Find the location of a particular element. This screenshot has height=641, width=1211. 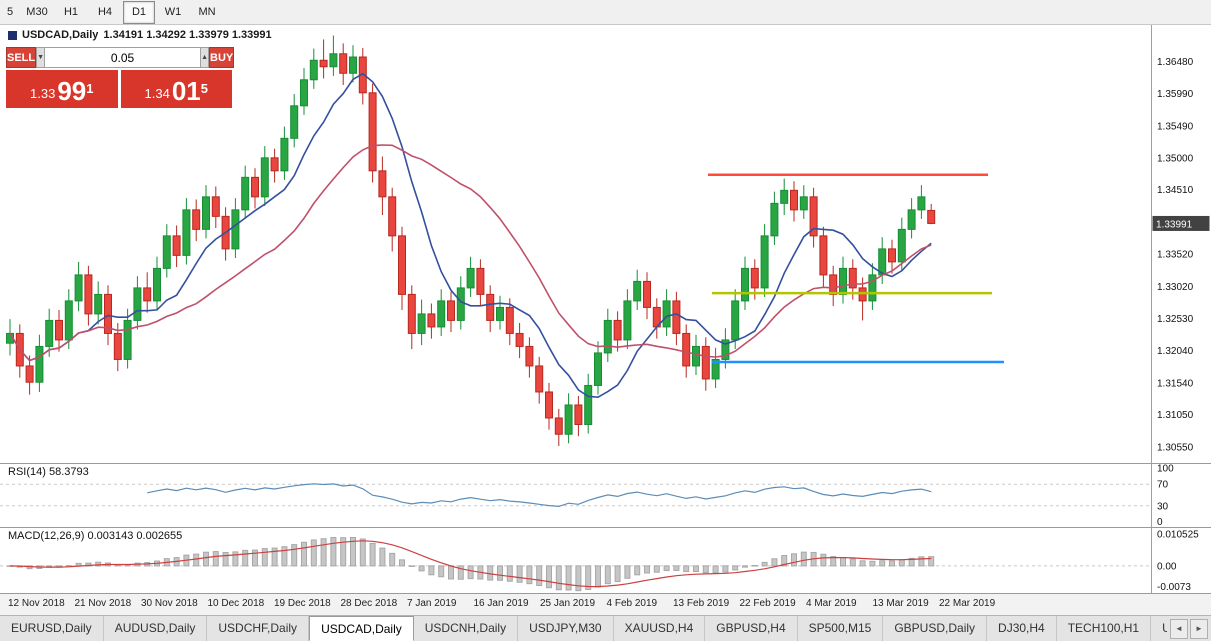

price-axis-label: 1.36480 is located at coordinates (1175, 62).